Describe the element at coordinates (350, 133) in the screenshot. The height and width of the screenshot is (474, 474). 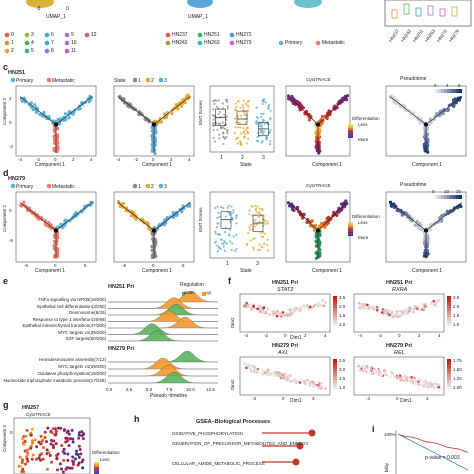
I see `c-cyto-colorbar` at that location.